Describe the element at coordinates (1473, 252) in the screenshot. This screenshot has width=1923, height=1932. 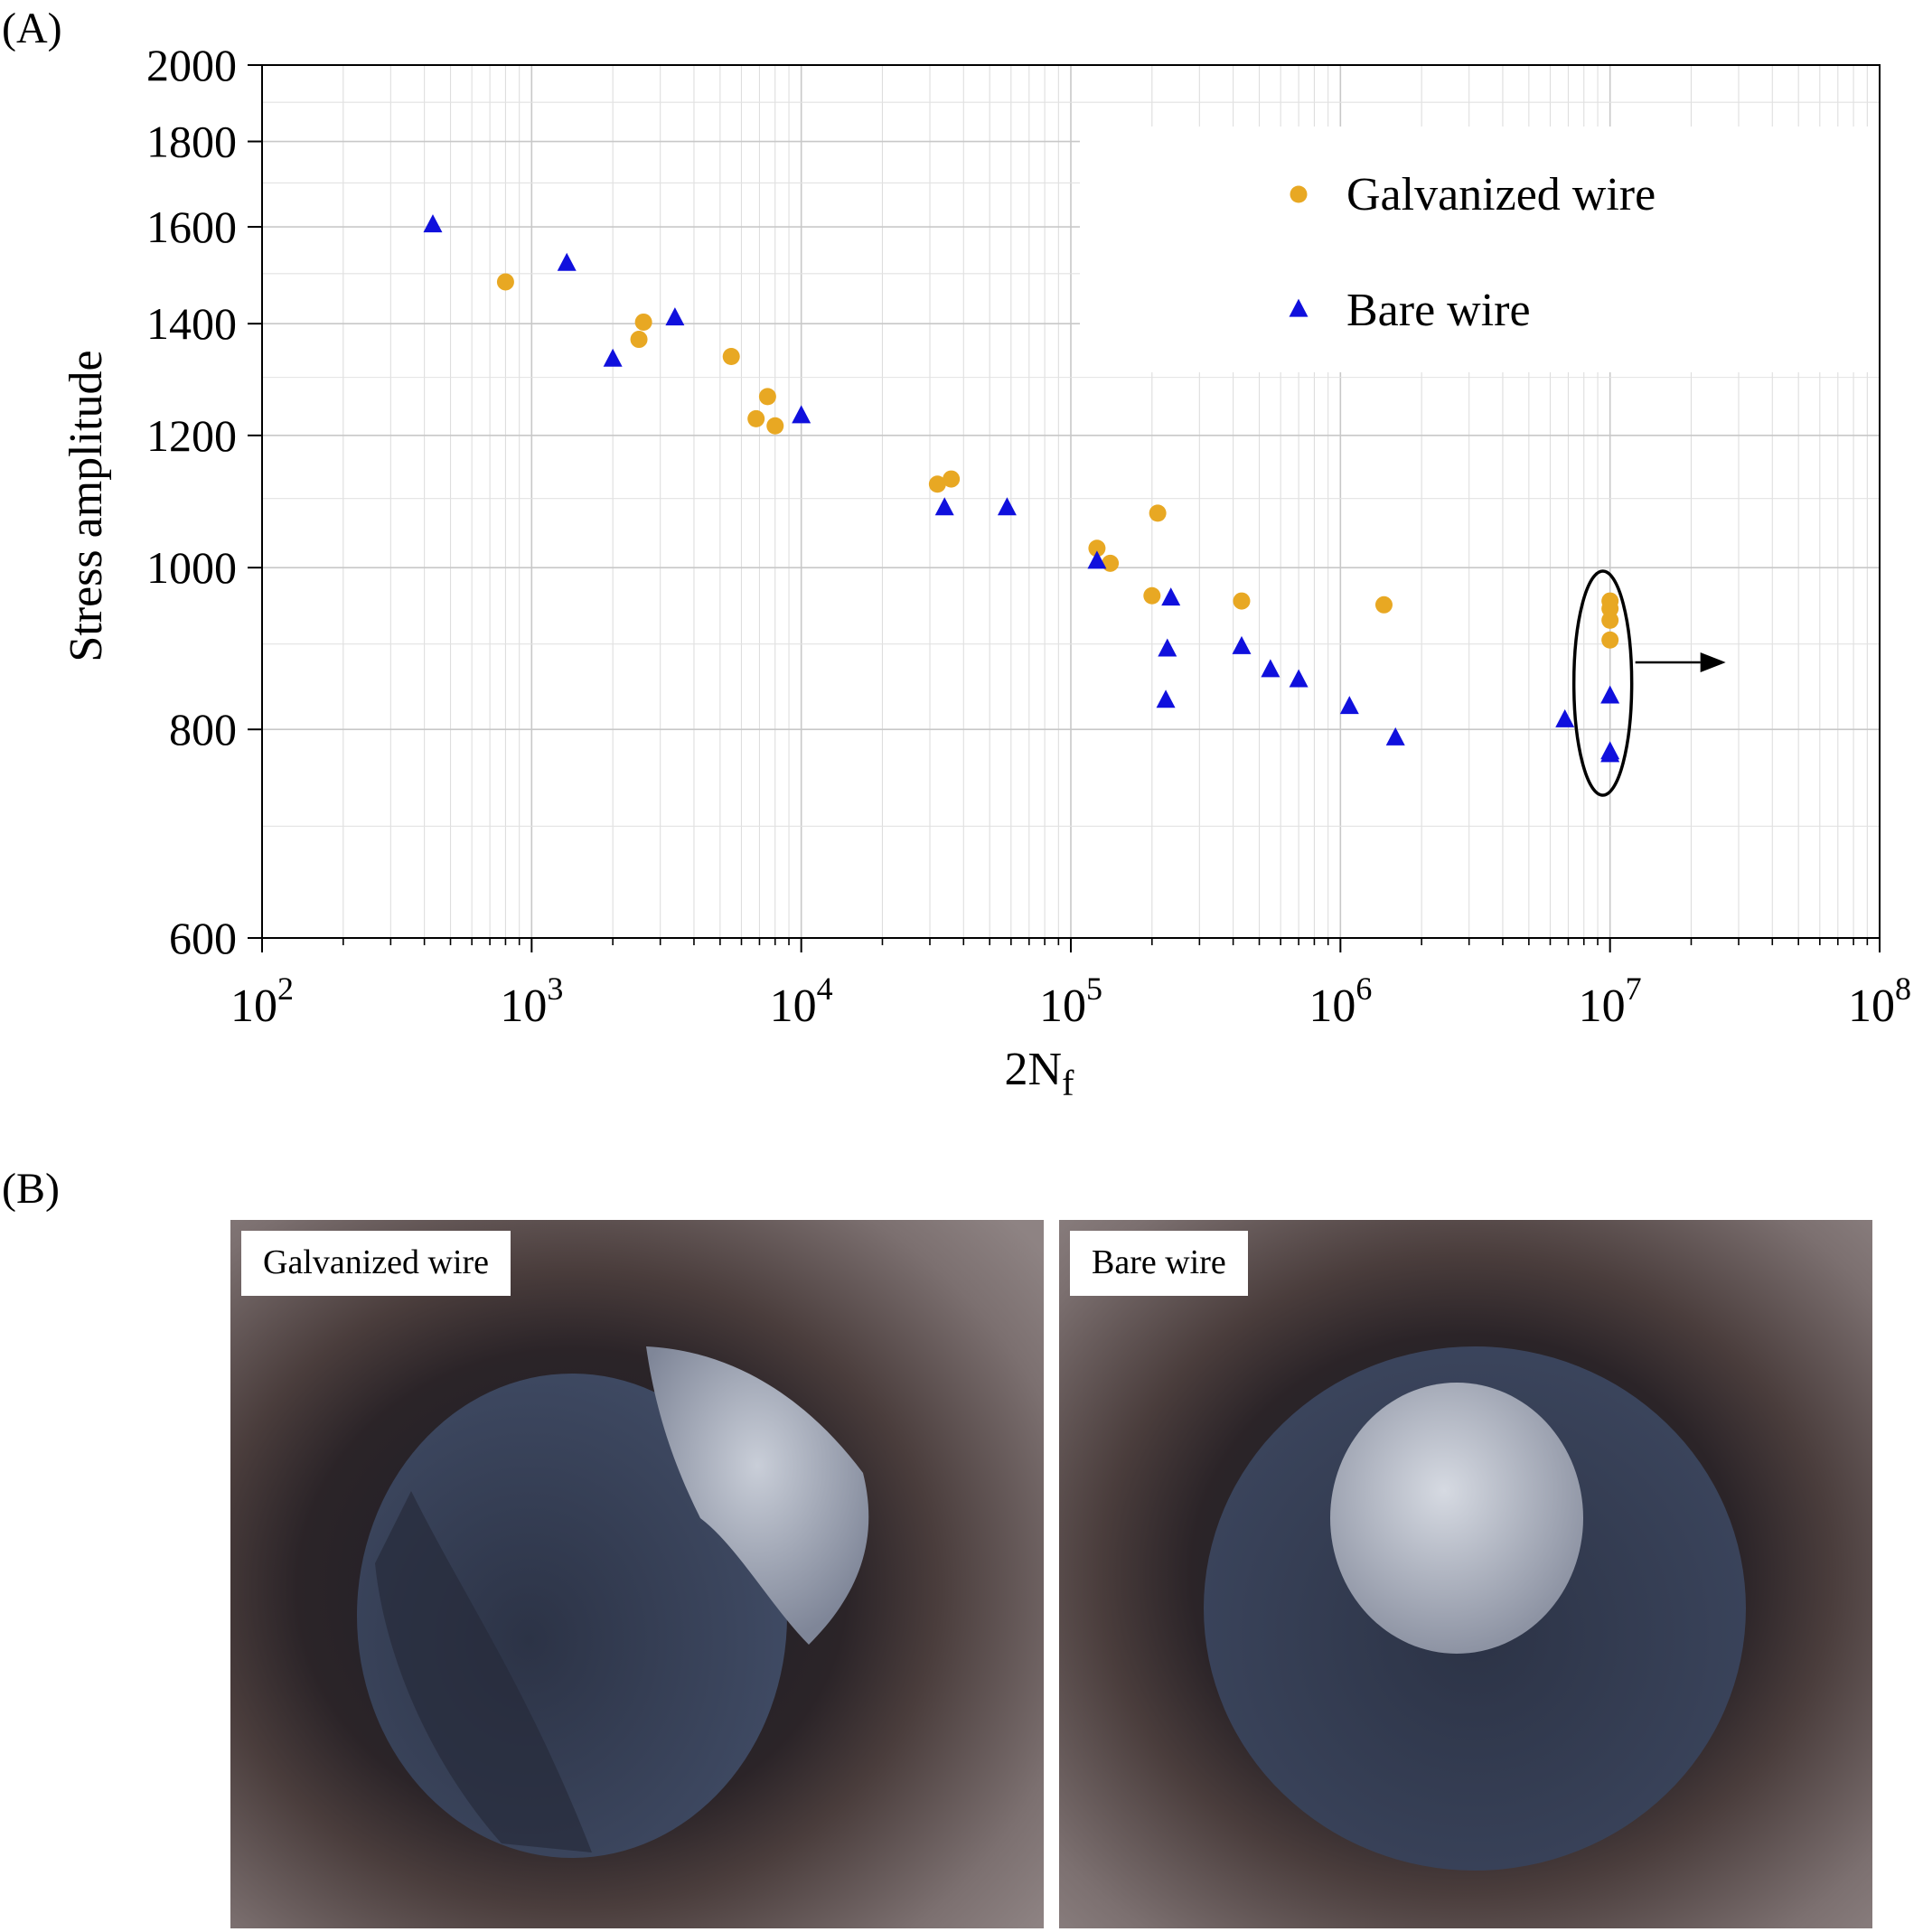
I see `legend: Galvanized wire Bare wire` at that location.